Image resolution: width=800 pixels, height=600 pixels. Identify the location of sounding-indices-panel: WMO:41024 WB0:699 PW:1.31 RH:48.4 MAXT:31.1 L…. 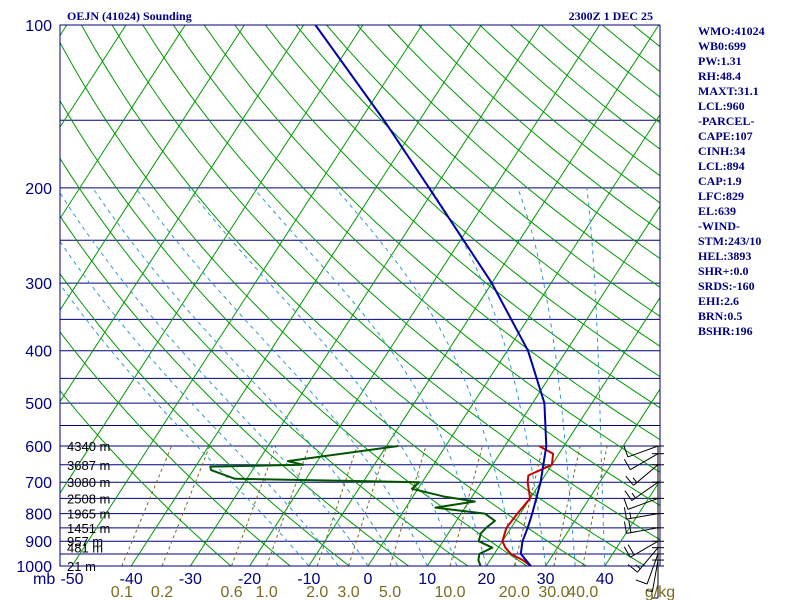
(748, 181).